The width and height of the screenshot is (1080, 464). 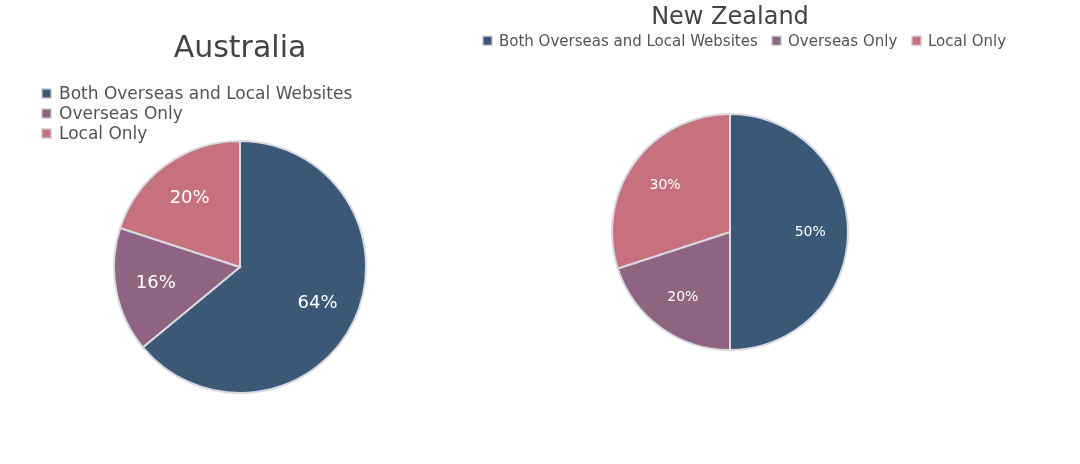 What do you see at coordinates (810, 231) in the screenshot?
I see `data-label: 50%` at bounding box center [810, 231].